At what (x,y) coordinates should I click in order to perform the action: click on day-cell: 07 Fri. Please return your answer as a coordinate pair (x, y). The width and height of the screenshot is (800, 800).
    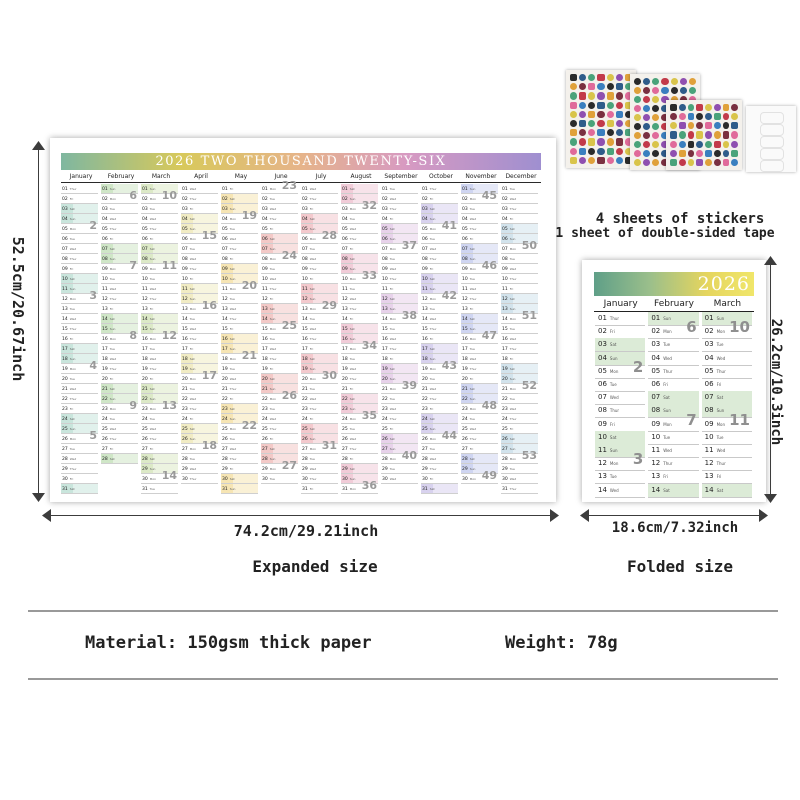
    Looking at the image, I should click on (359, 249).